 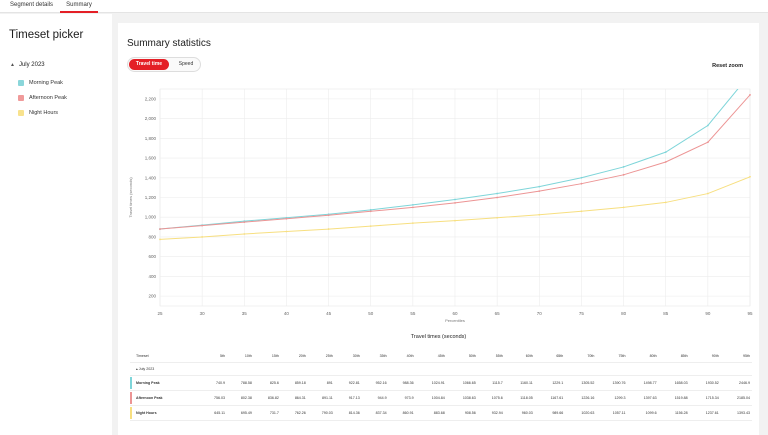 What do you see at coordinates (402, 383) in the screenshot?
I see `table-cell: 988.36` at bounding box center [402, 383].